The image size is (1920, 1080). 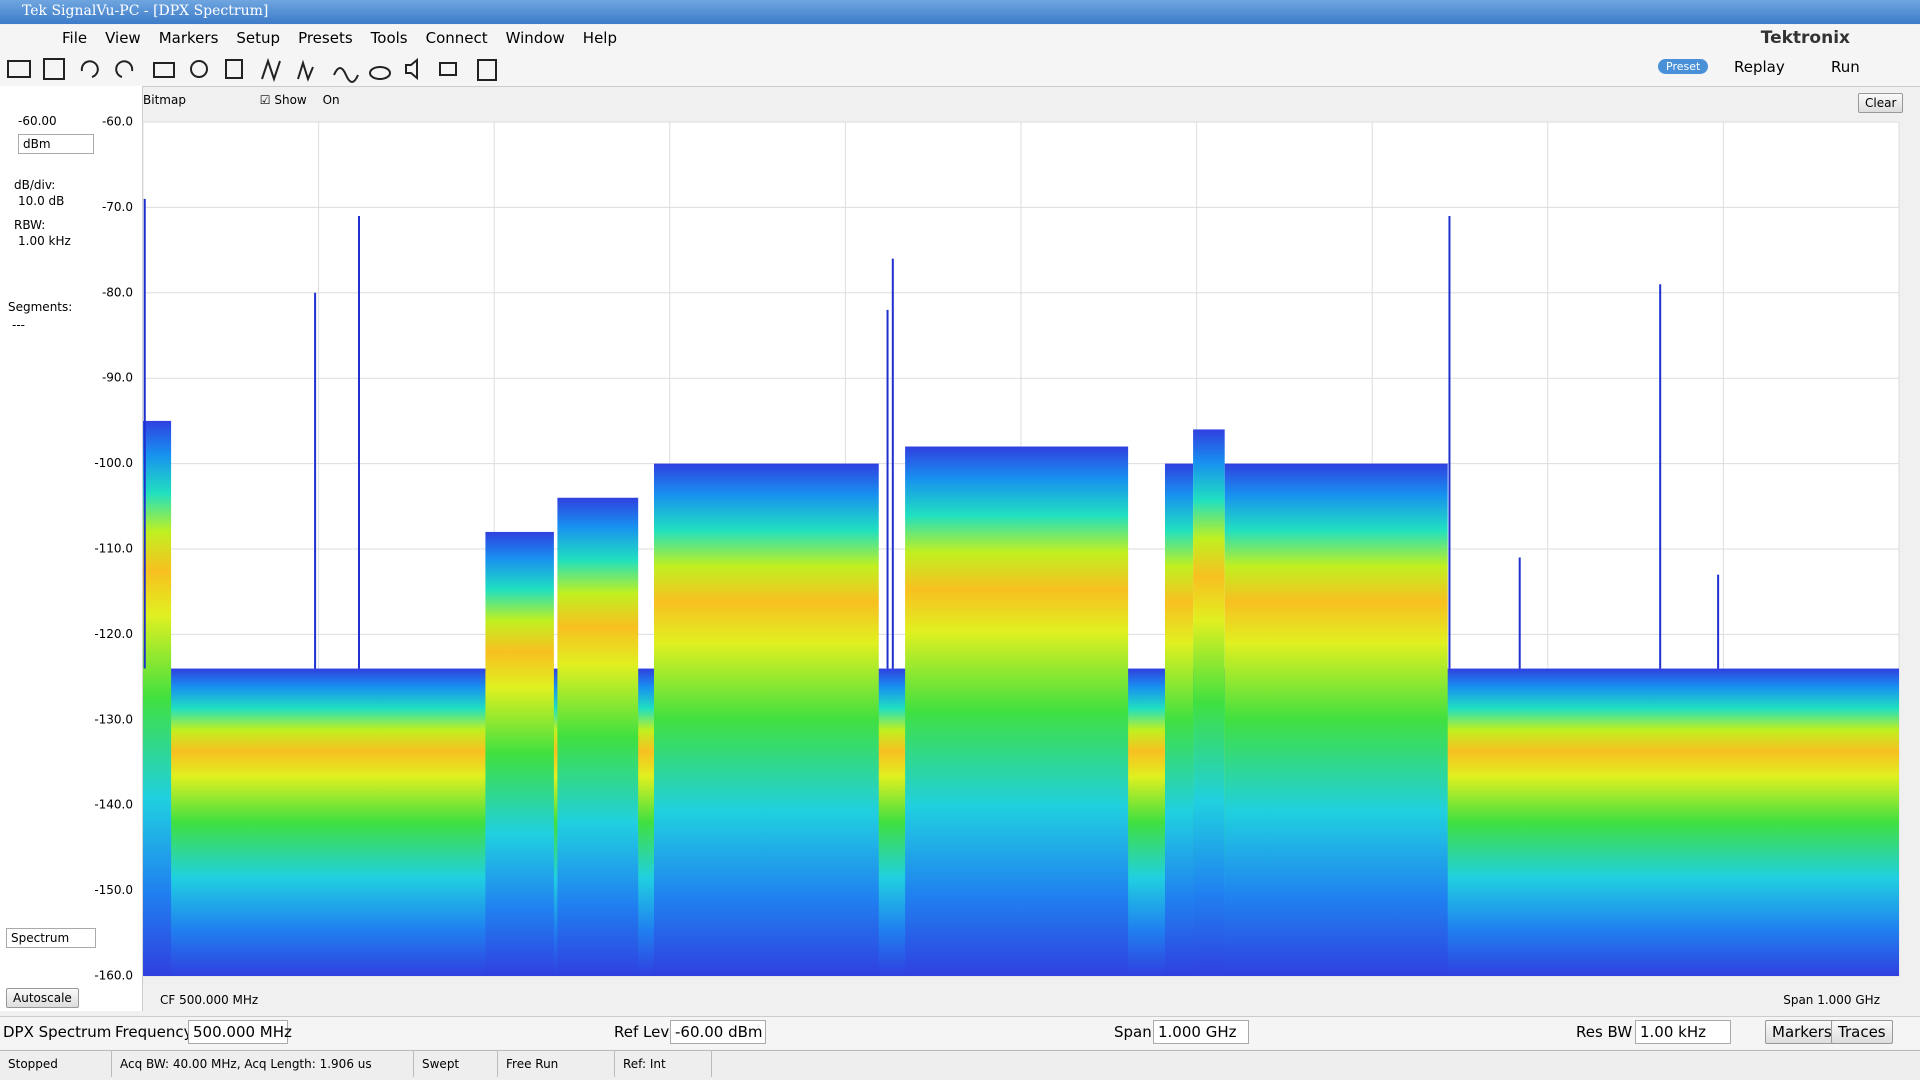 I want to click on autoscale-button: Autoscale, so click(x=42, y=998).